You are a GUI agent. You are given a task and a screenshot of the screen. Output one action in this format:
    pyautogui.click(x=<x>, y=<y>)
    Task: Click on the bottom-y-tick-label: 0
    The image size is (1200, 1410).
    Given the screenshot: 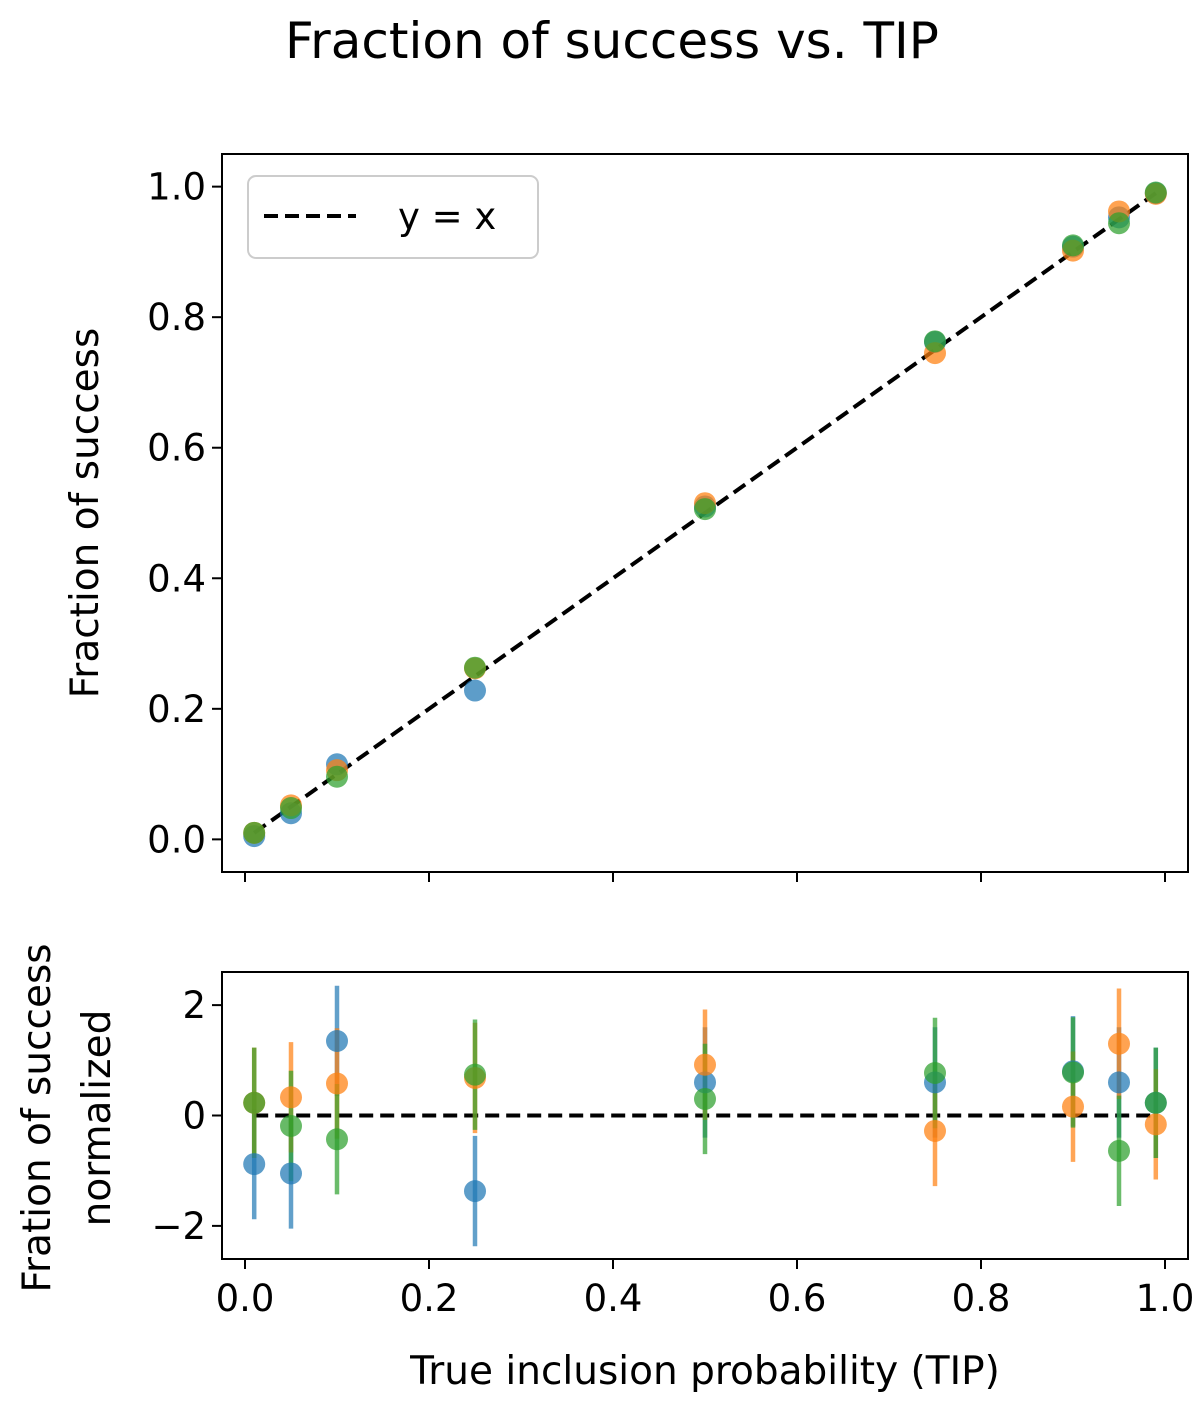 What is the action you would take?
    pyautogui.click(x=194, y=1116)
    